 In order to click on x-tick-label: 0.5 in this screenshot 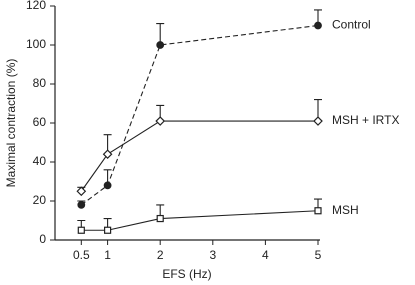, I will do `click(81, 255)`.